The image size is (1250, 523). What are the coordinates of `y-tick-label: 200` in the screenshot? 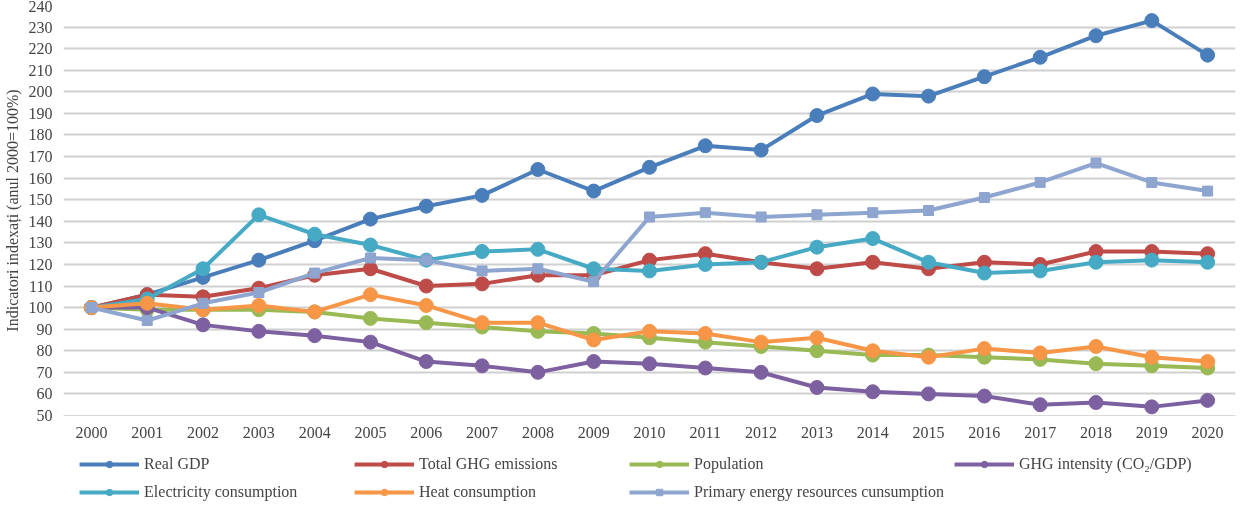 It's located at (40, 92).